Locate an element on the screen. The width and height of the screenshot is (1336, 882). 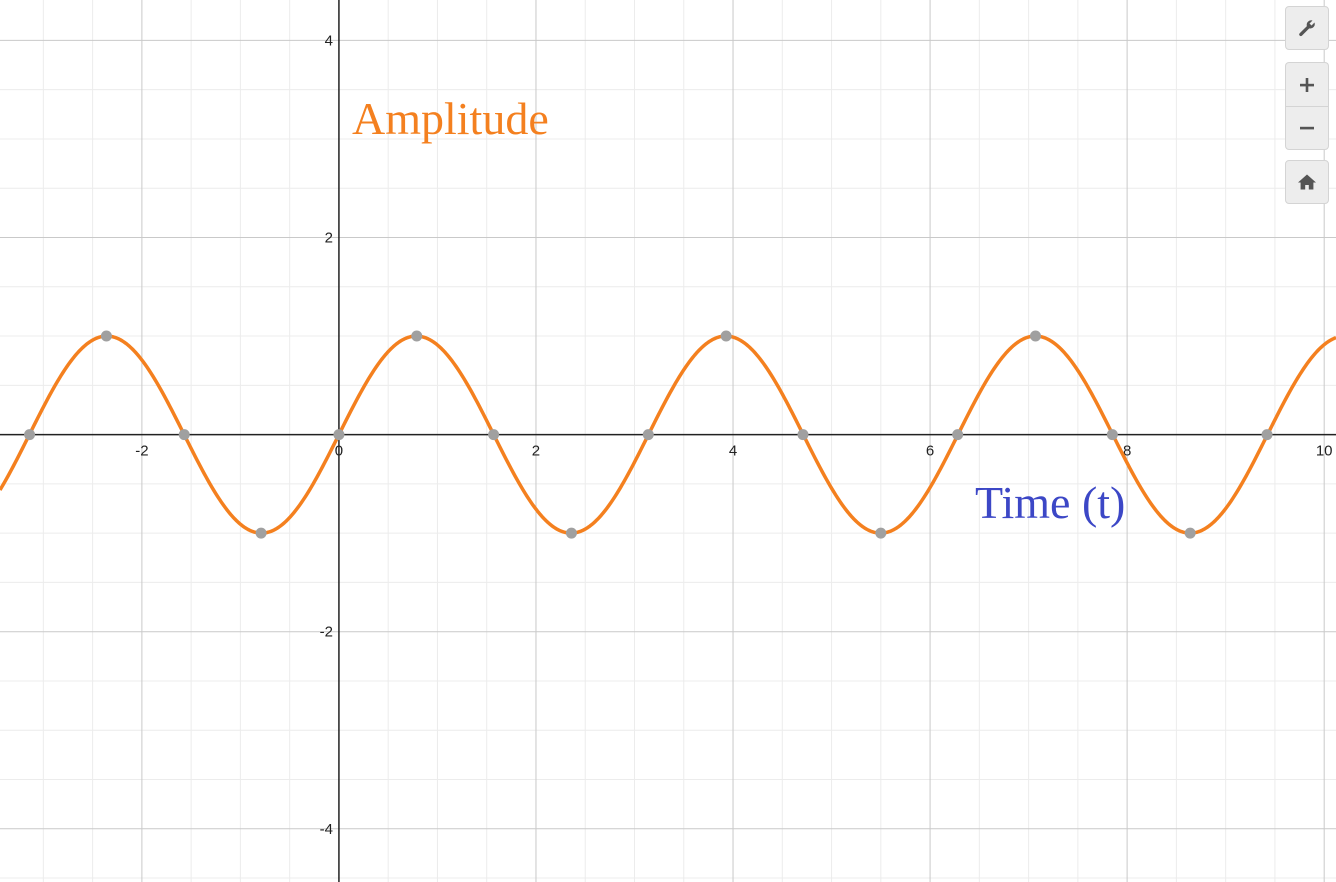
settings-button is located at coordinates (1307, 28).